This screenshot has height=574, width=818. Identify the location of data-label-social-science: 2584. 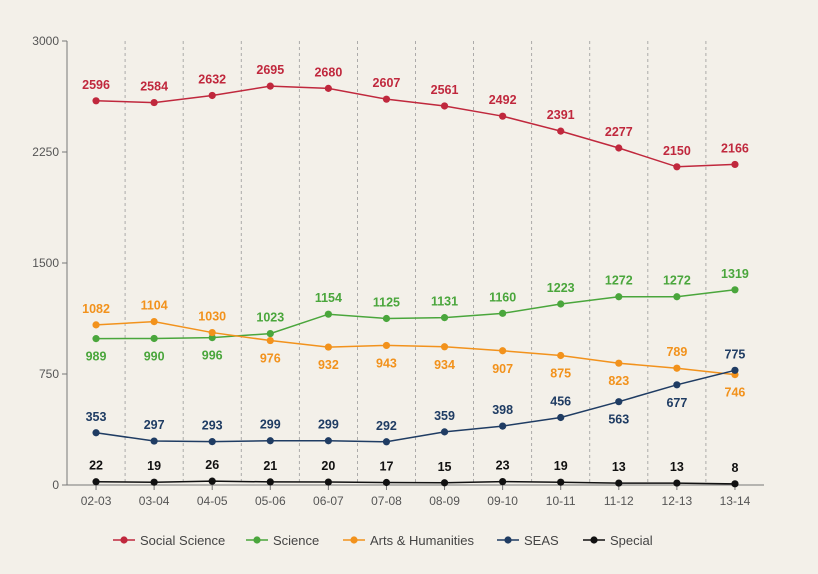
(154, 87).